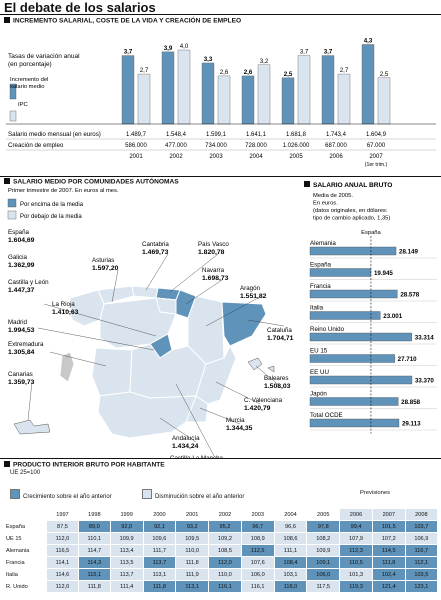 This screenshot has width=441, height=600. What do you see at coordinates (328, 52) in the screenshot?
I see `bar-value-label: 3,7` at bounding box center [328, 52].